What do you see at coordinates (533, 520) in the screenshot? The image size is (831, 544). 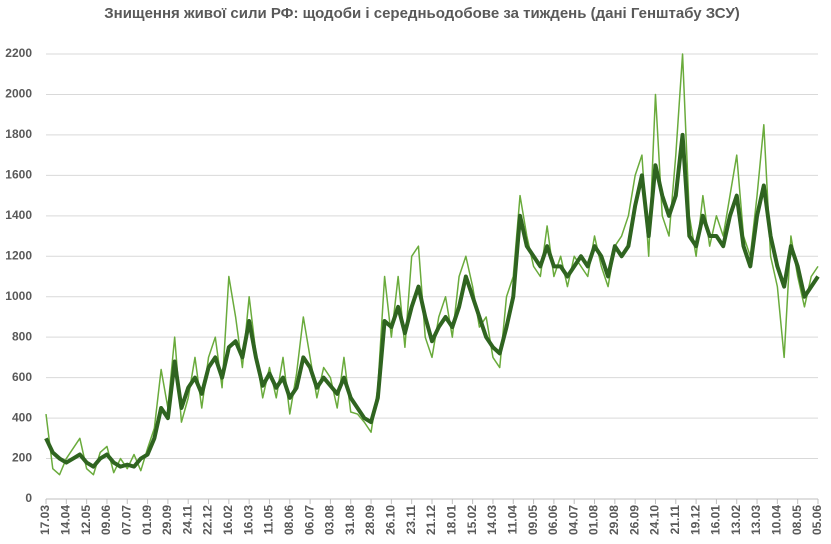 I see `x-tick-label: 09.05` at bounding box center [533, 520].